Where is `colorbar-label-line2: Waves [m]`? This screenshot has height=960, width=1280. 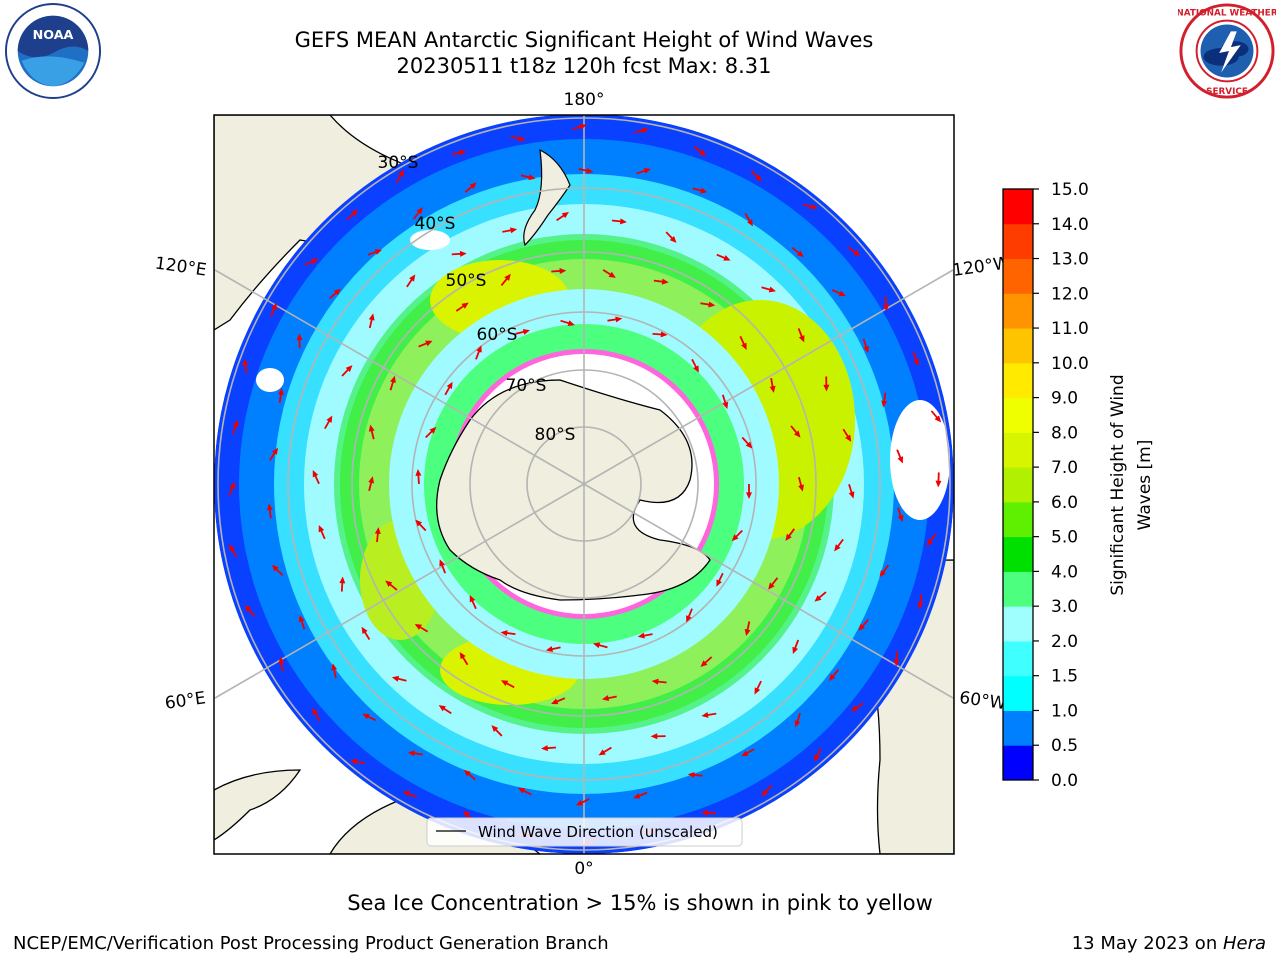
colorbar-label-line2: Waves [m] is located at coordinates (1145, 485).